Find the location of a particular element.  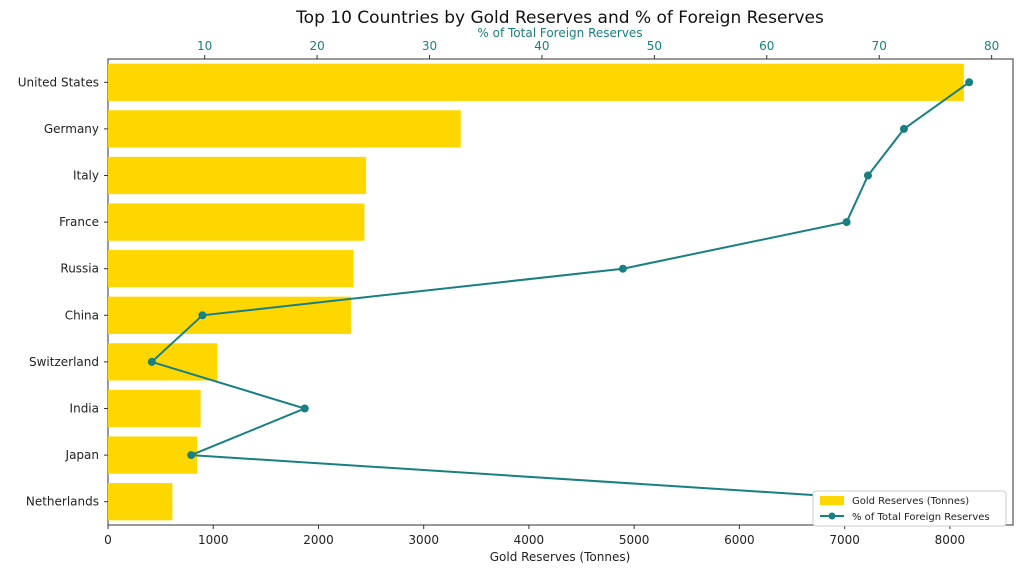

y-tick-label: China is located at coordinates (82, 315).